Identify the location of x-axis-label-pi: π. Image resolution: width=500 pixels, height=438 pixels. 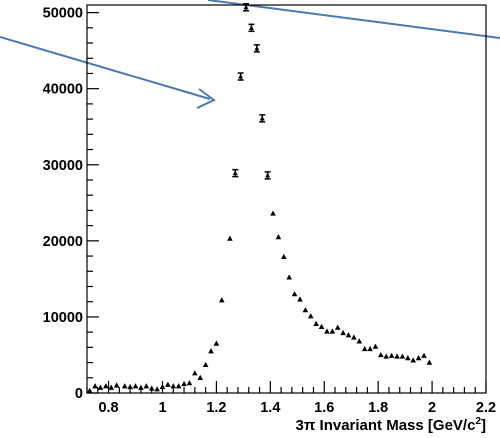
(310, 425).